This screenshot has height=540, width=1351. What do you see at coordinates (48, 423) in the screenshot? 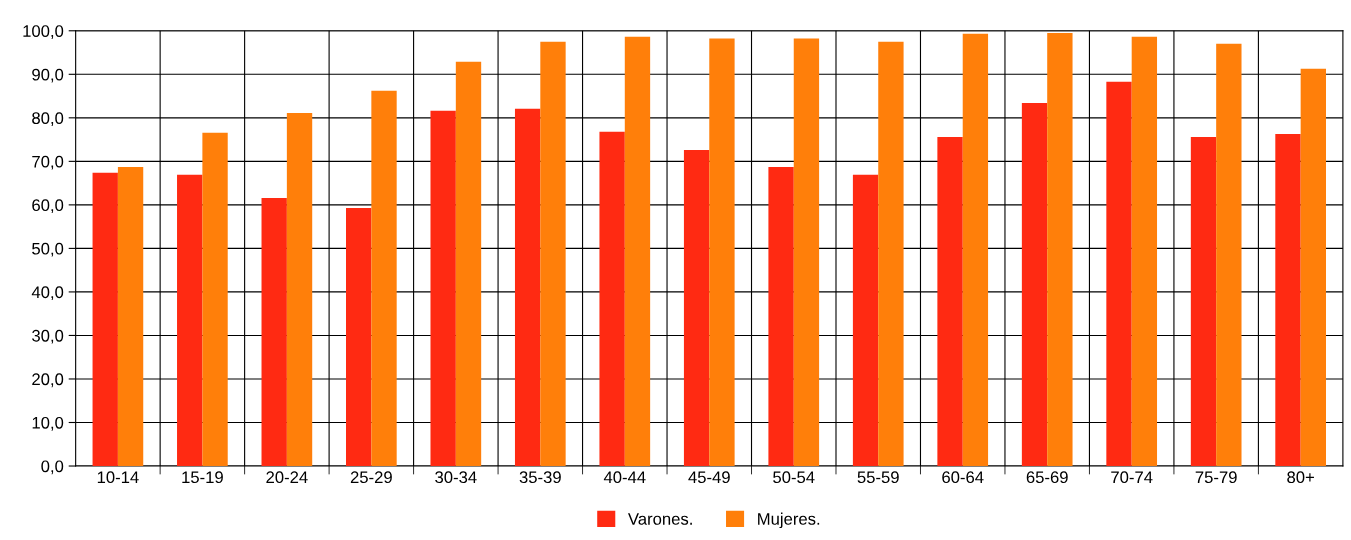
I see `y-tick-label: 10,0` at bounding box center [48, 423].